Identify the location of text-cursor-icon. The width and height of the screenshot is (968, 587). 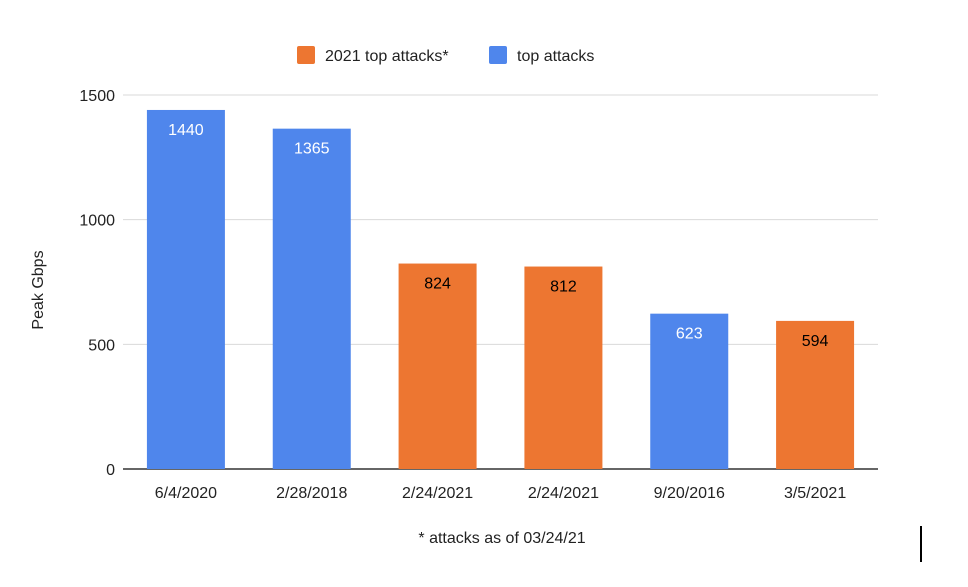
(921, 544).